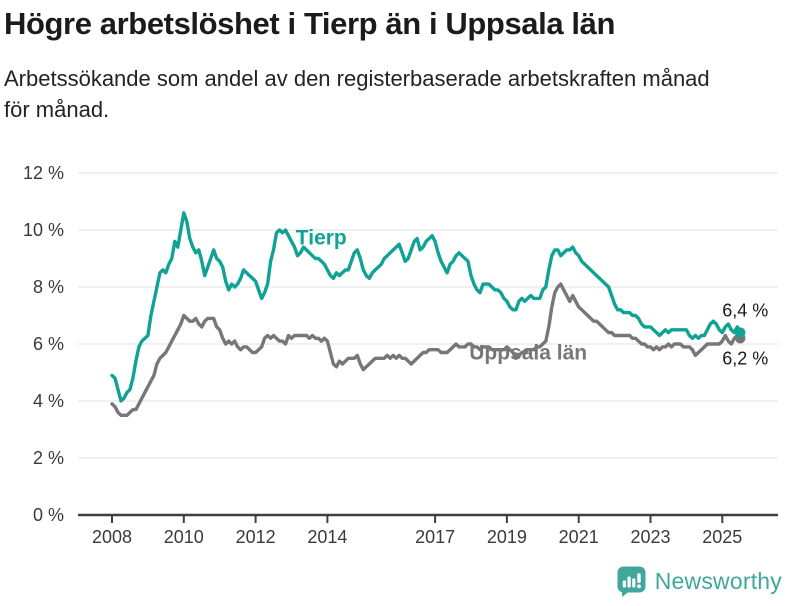 The height and width of the screenshot is (606, 800). I want to click on tierp-end-dot, so click(740, 332).